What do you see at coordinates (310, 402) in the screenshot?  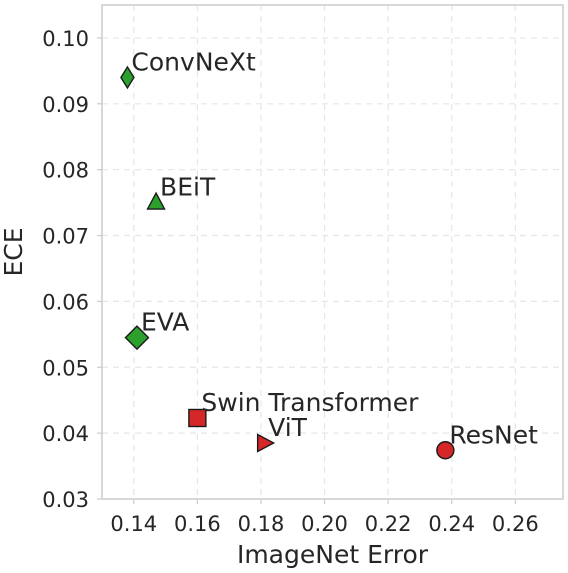 I see `point-label: Swin Transformer` at bounding box center [310, 402].